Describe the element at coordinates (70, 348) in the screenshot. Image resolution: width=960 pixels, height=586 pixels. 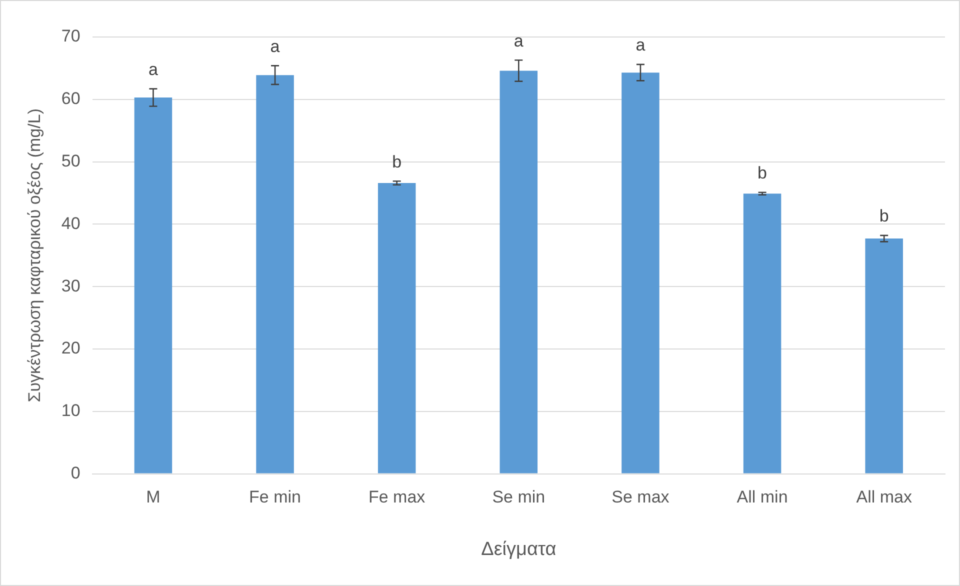
I see `y-tick-label: 20` at that location.